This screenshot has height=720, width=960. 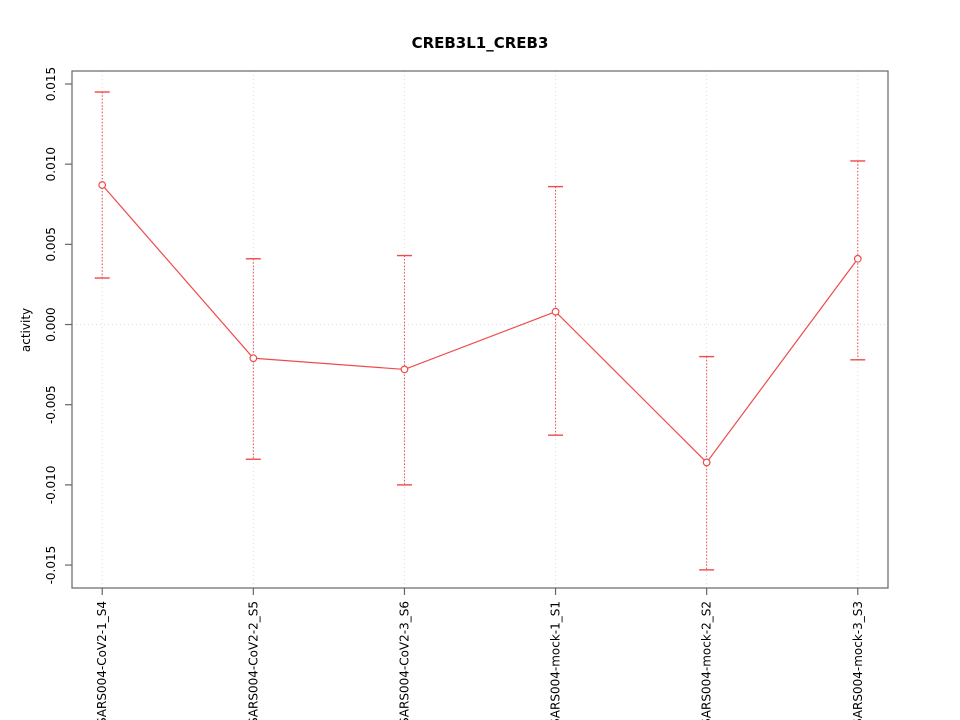 What do you see at coordinates (51, 485) in the screenshot?
I see `y-tick-label: -0.010` at bounding box center [51, 485].